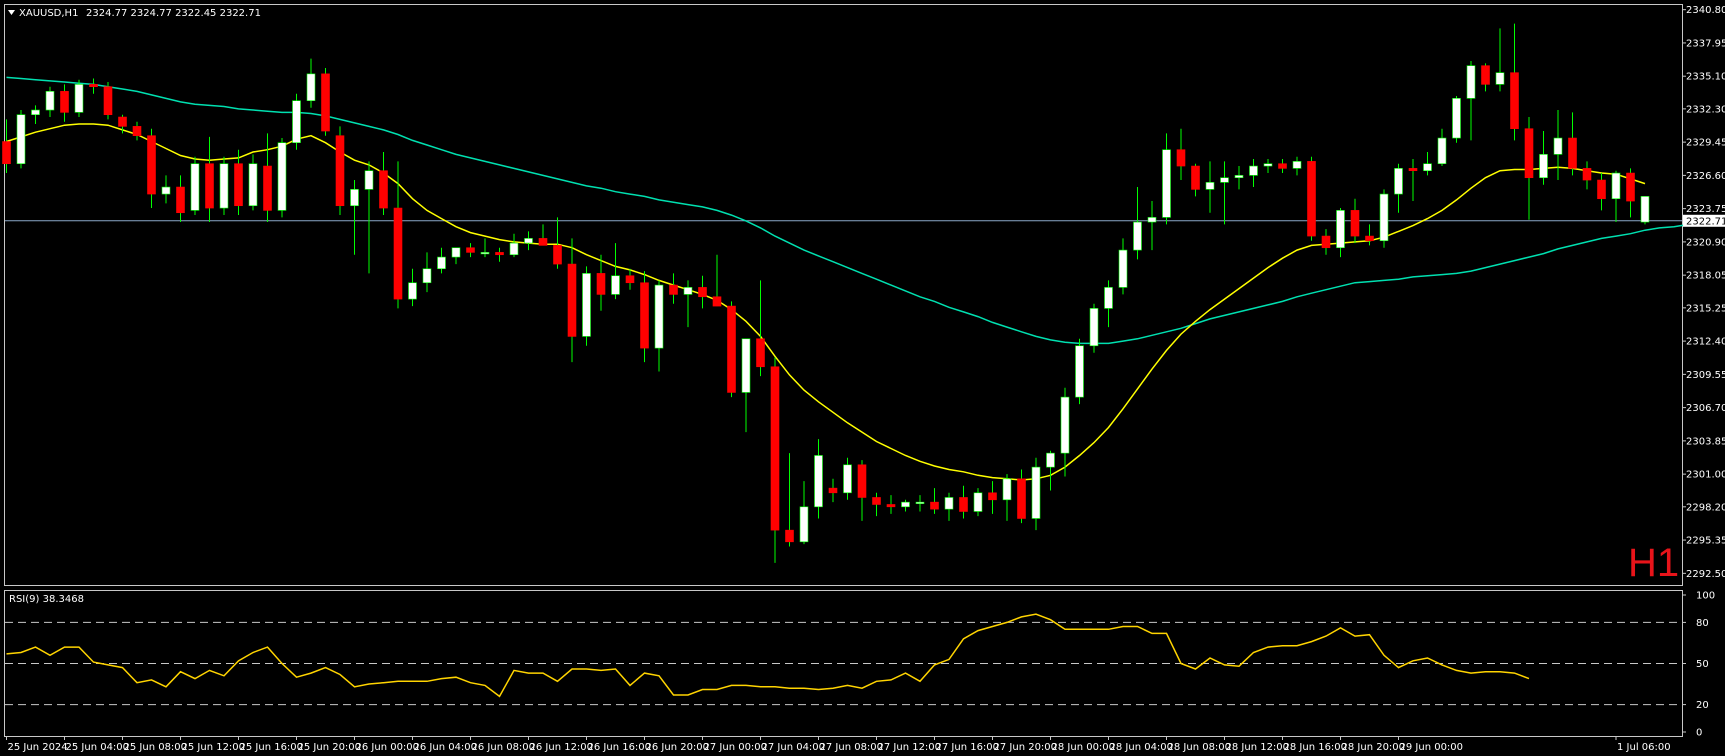  Describe the element at coordinates (1705, 43) in the screenshot. I see `price-tick-label: 2337.95` at that location.